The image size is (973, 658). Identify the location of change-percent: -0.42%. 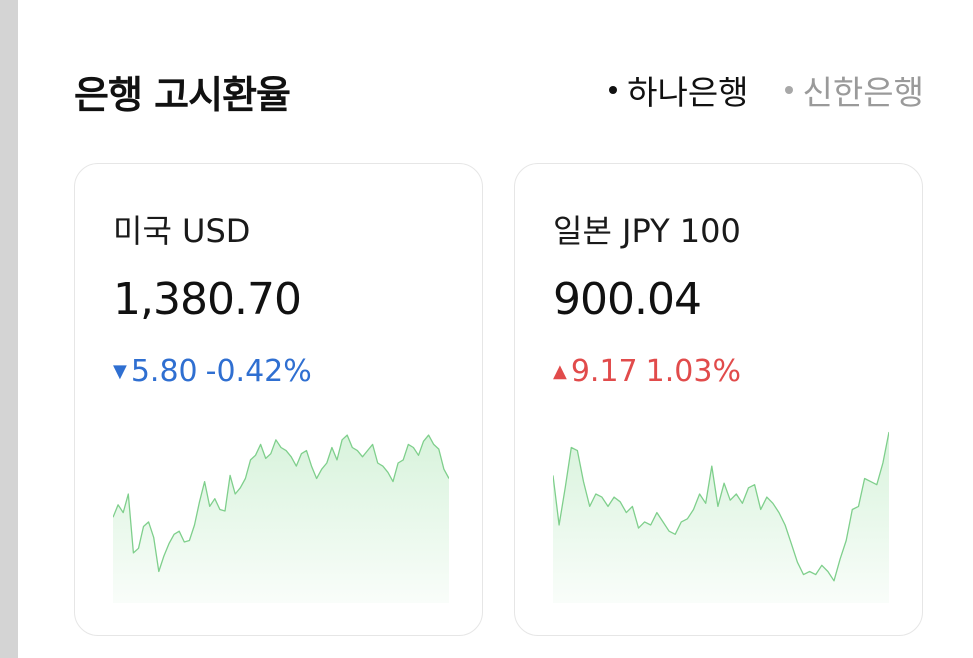
(258, 371).